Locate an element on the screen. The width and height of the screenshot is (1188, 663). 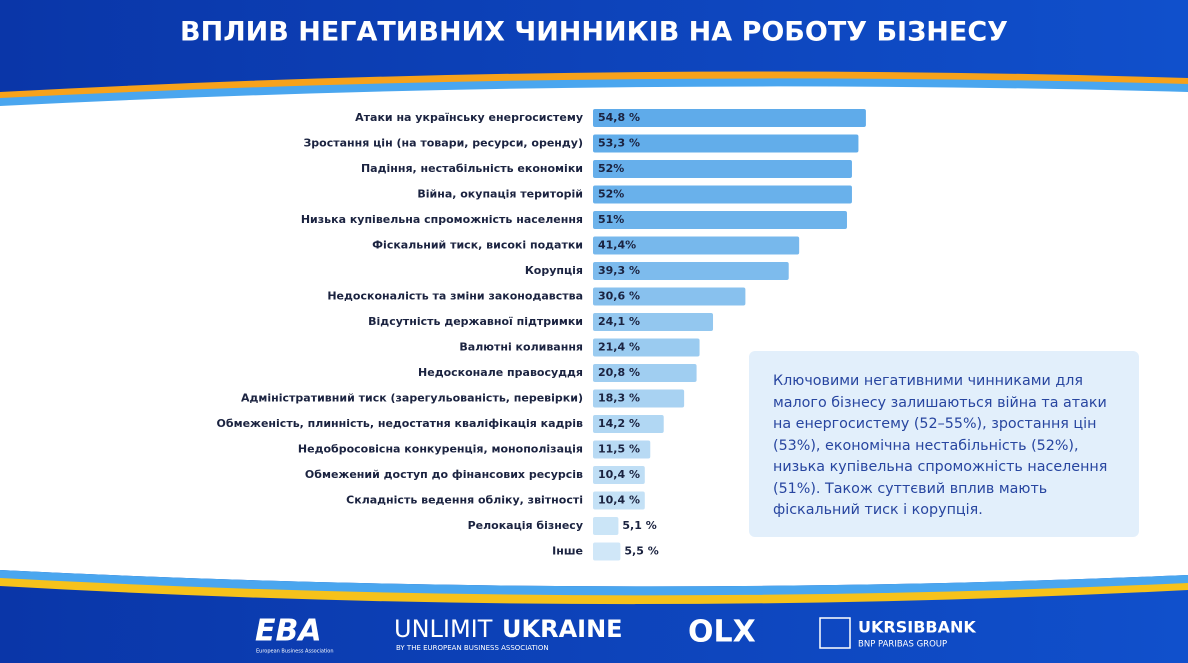
logo: UKRSIBBANK is located at coordinates (917, 627).